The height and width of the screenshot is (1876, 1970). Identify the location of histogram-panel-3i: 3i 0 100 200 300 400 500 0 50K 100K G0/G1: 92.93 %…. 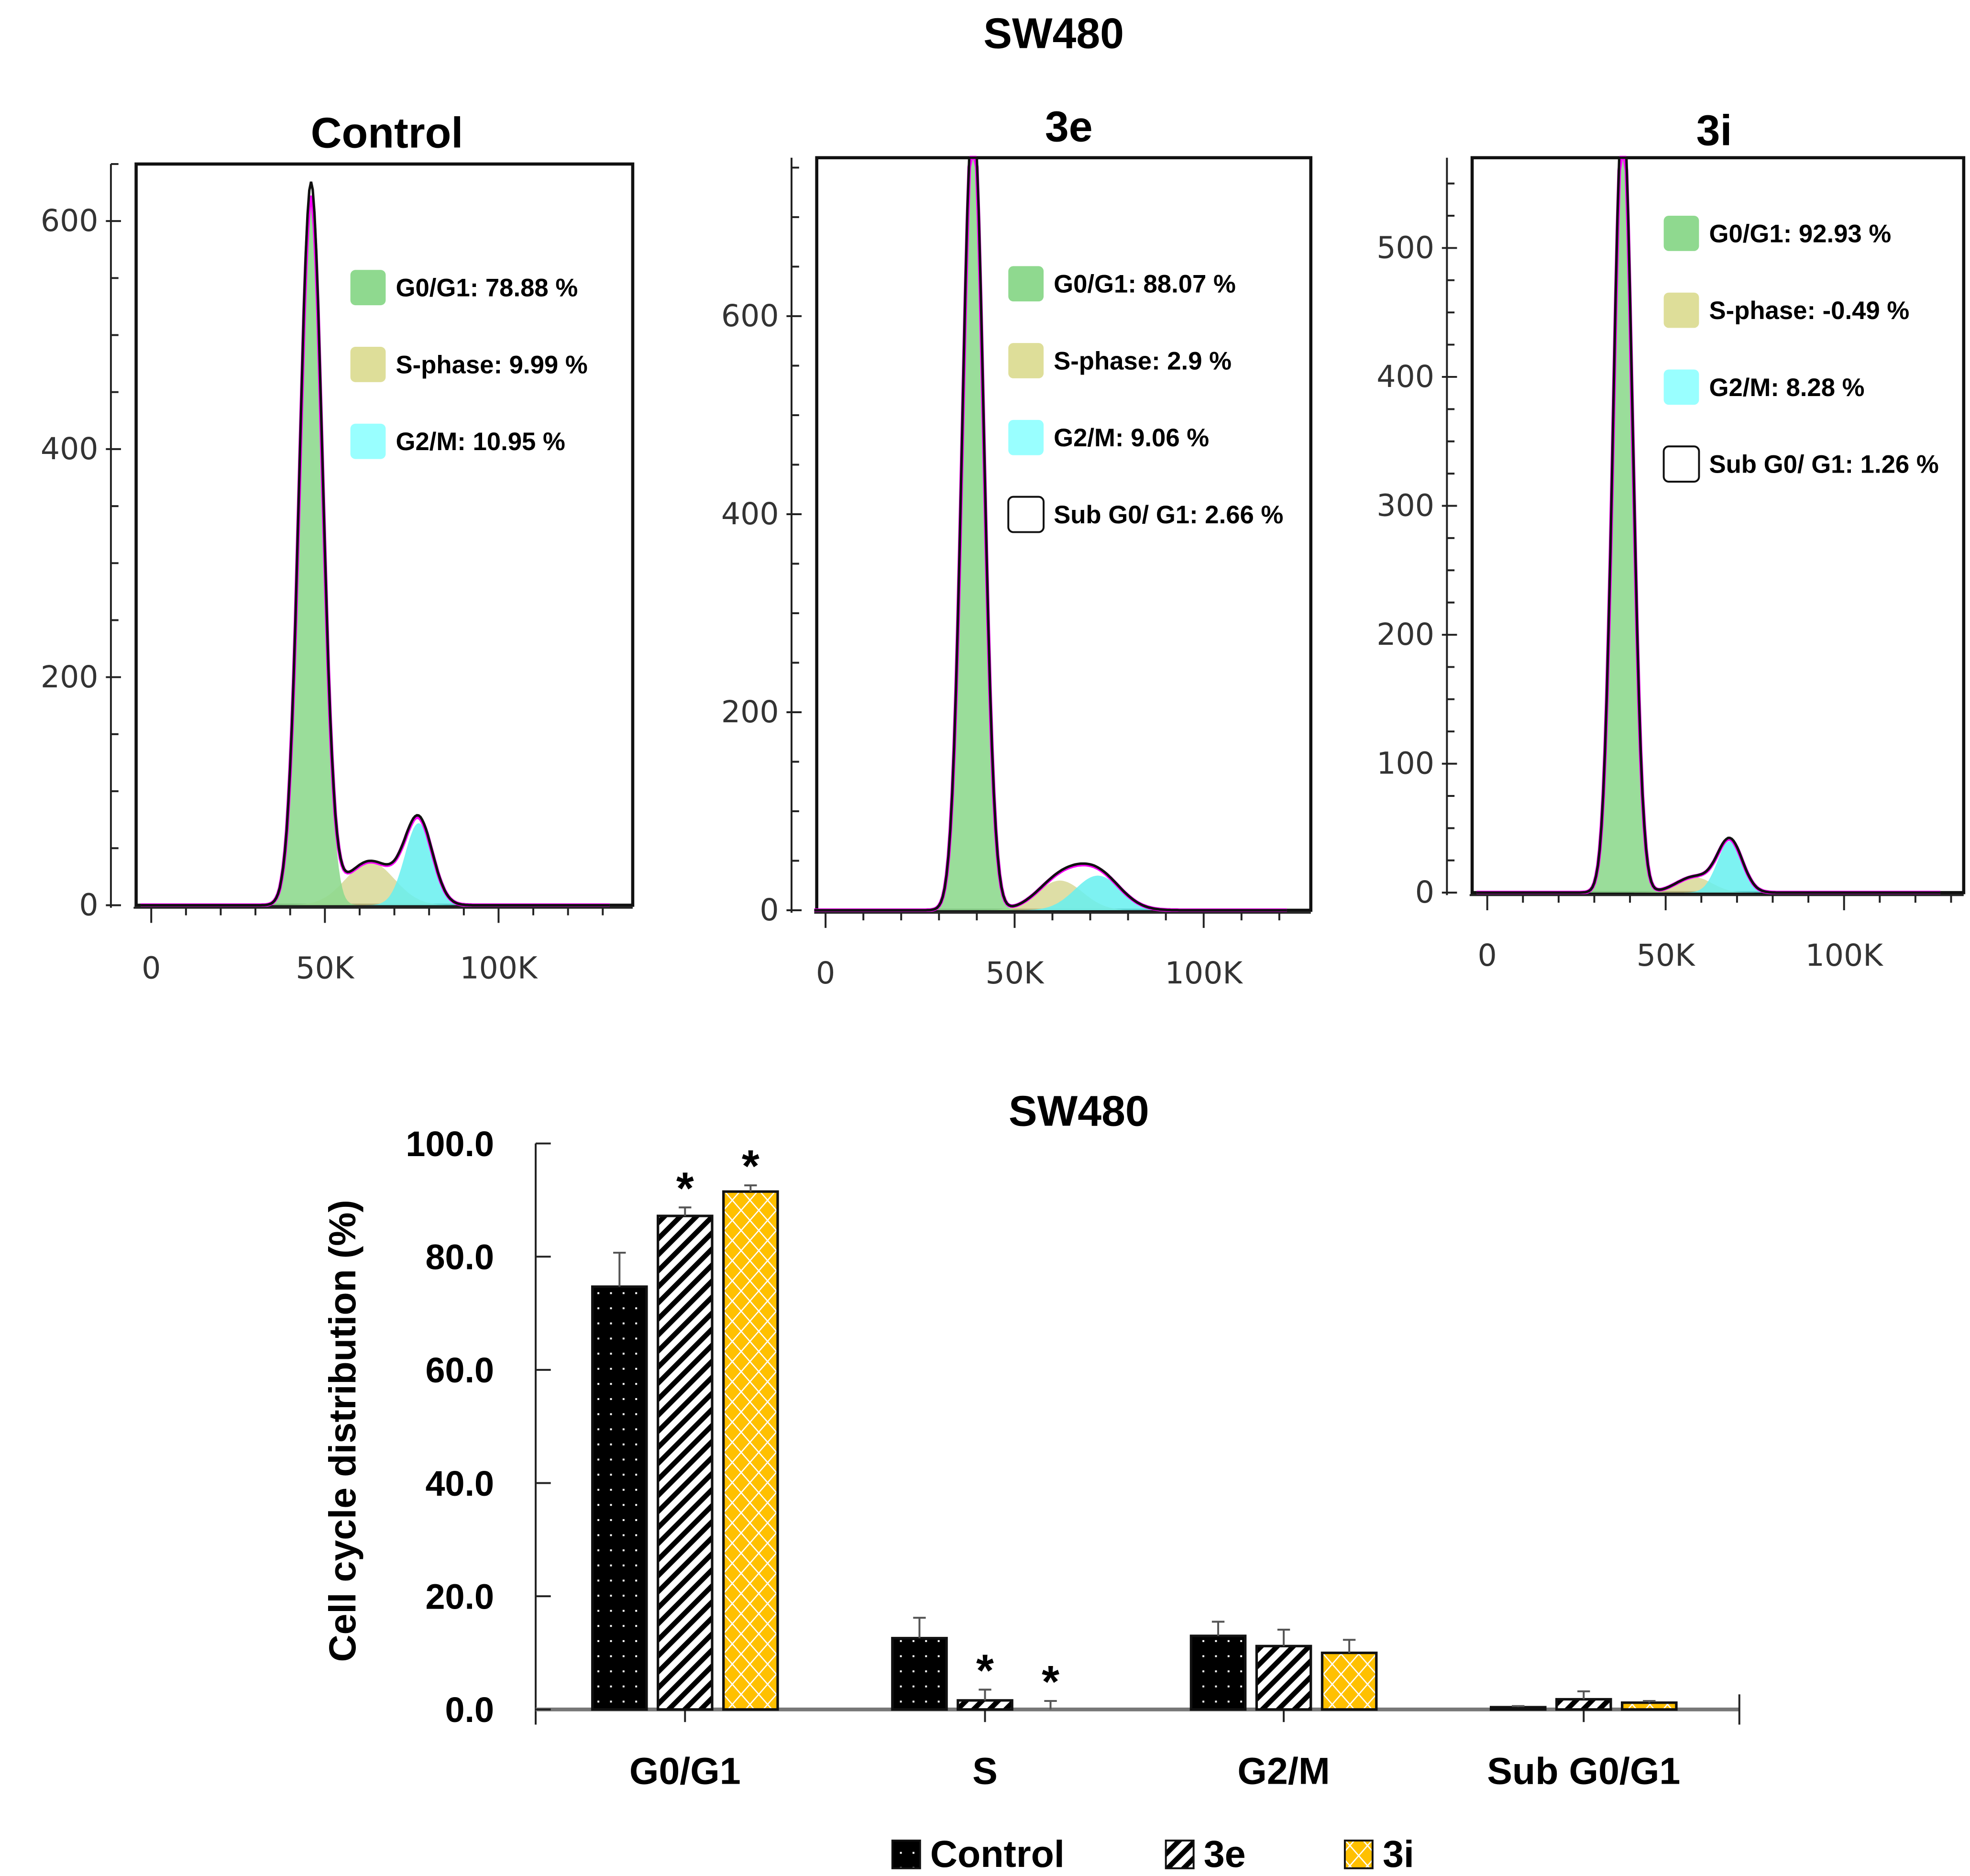
(1671, 539).